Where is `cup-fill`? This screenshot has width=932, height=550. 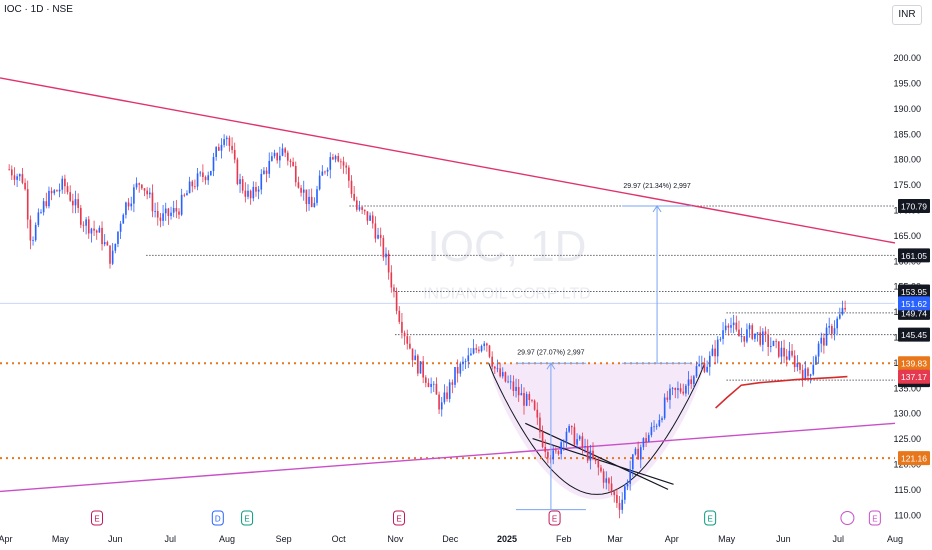 cup-fill is located at coordinates (596, 431).